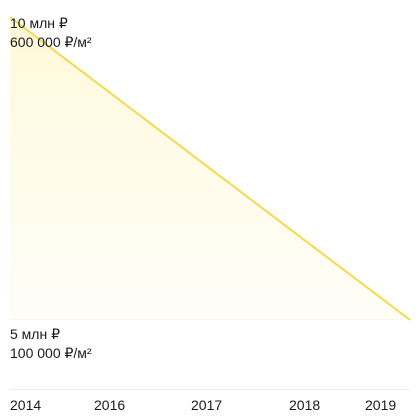  I want to click on x-tick-label: 2014, so click(26, 405).